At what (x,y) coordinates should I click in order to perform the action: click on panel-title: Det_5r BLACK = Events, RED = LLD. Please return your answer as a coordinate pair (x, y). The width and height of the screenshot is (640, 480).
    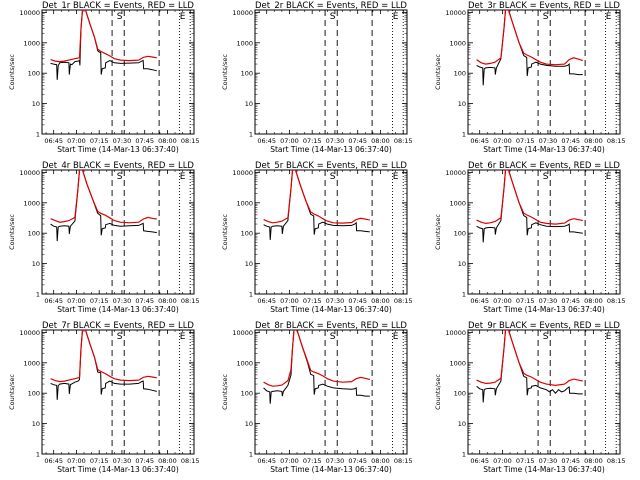
    Looking at the image, I should click on (331, 166).